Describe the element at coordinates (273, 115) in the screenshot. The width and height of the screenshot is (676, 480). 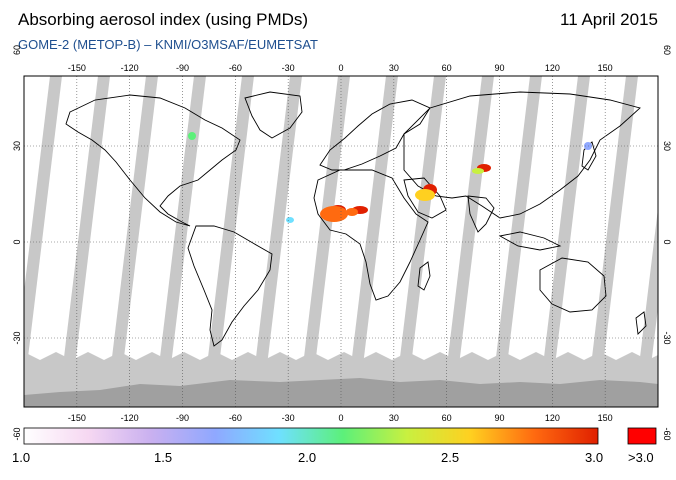
I see `greenland-outline` at that location.